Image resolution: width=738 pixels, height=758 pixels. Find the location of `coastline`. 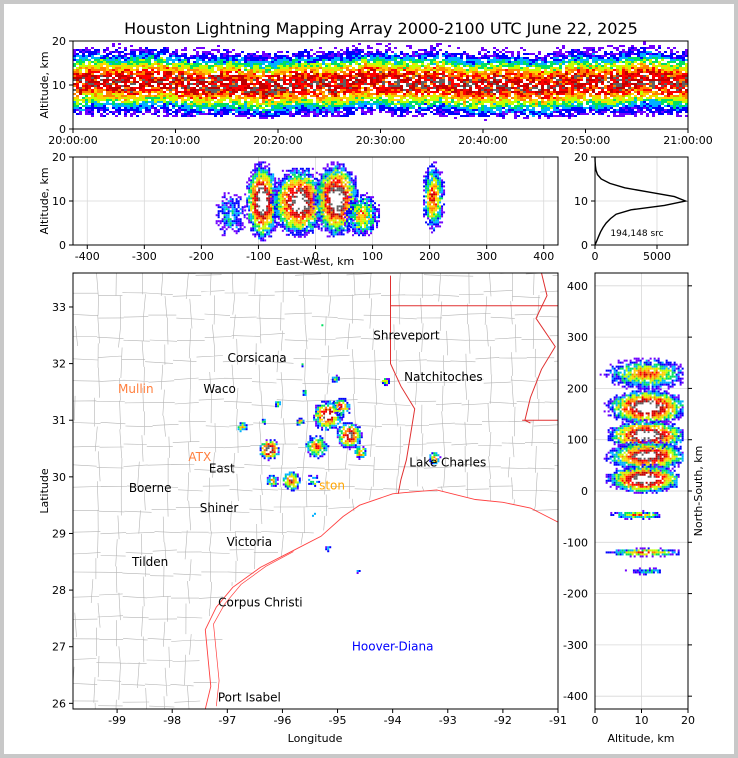

coastline is located at coordinates (381, 599).